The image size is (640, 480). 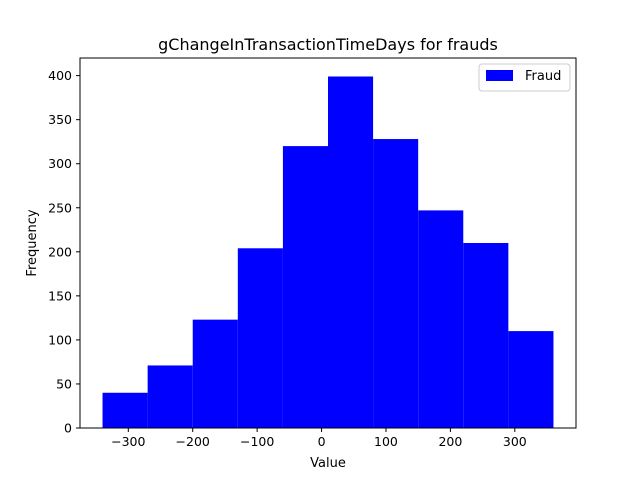 I want to click on y-axis-label: Frequency, so click(x=32, y=242).